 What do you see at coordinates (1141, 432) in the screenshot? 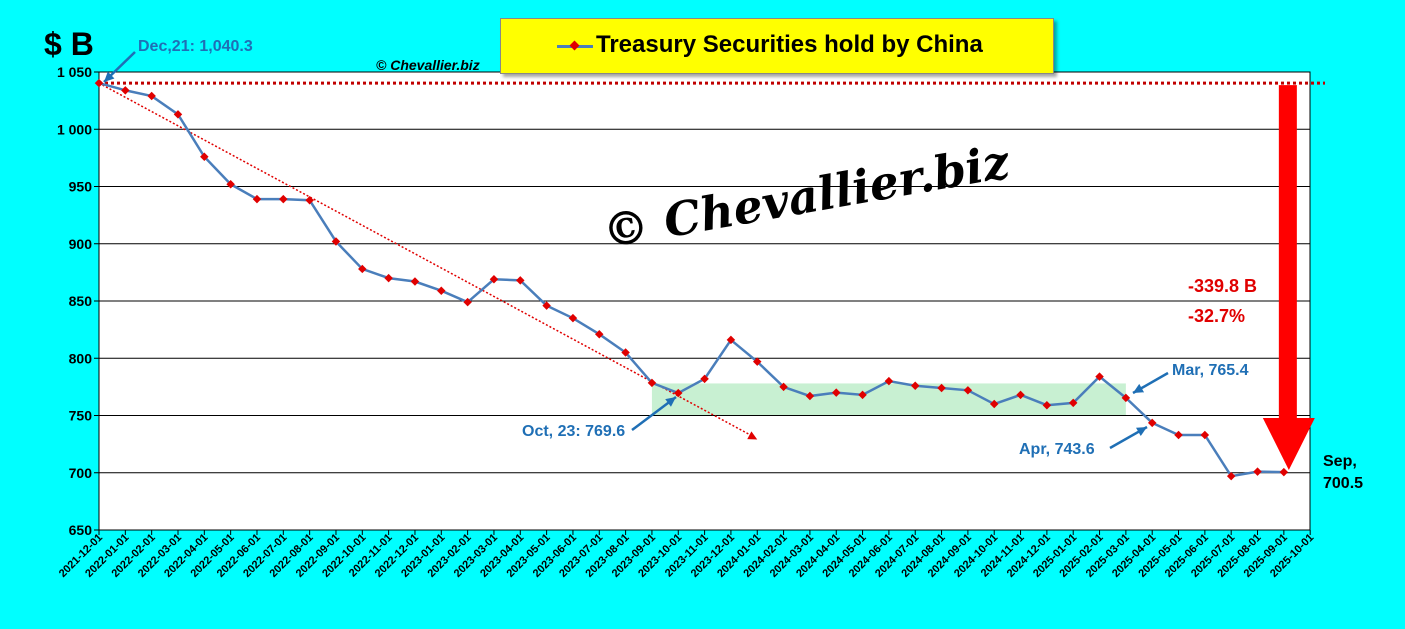
I see `arrow-apr25-head` at bounding box center [1141, 432].